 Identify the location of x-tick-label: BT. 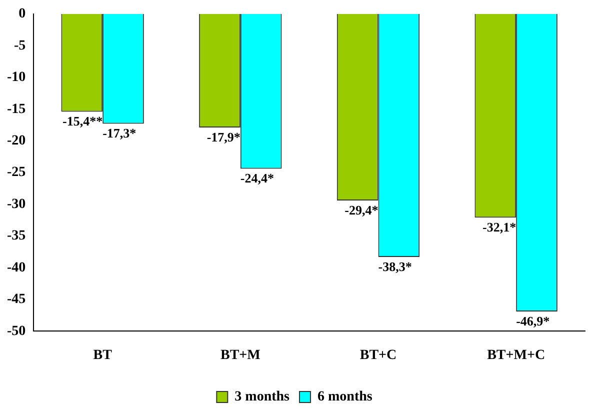
(103, 356).